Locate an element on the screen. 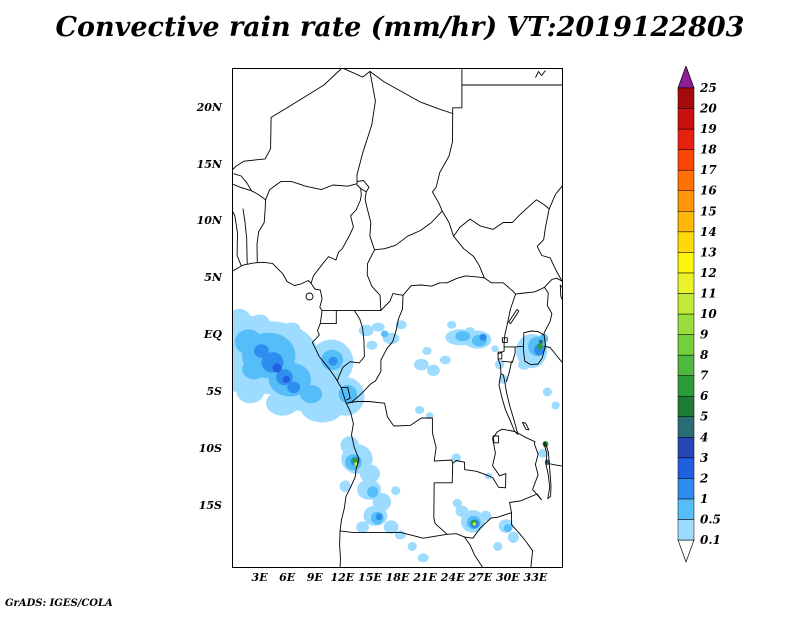 The image size is (800, 618). lake-tanganyika is located at coordinates (508, 404).